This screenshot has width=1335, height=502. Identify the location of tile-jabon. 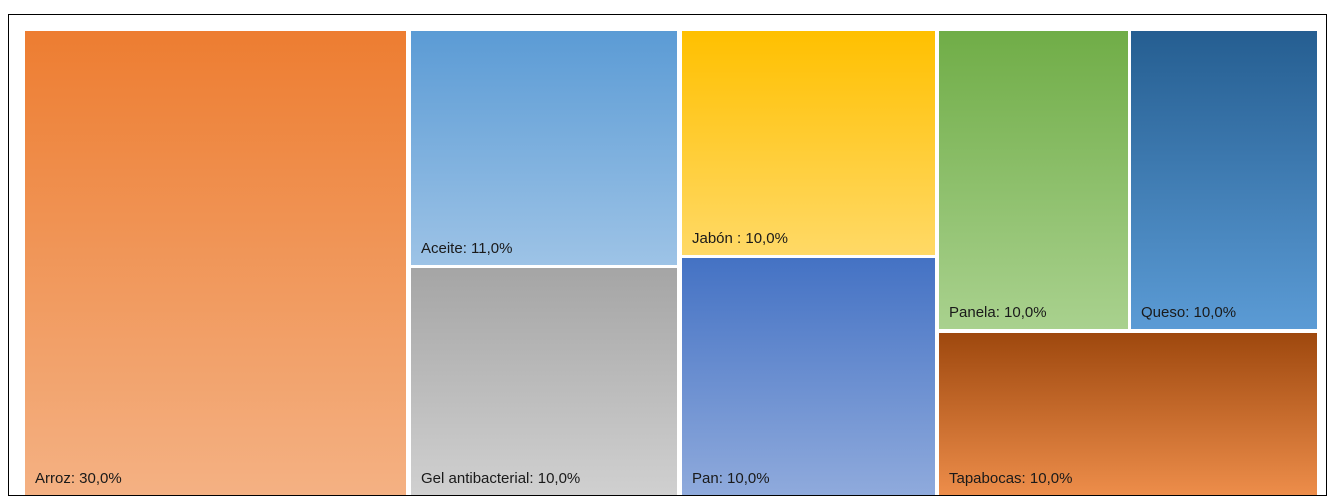
(808, 143).